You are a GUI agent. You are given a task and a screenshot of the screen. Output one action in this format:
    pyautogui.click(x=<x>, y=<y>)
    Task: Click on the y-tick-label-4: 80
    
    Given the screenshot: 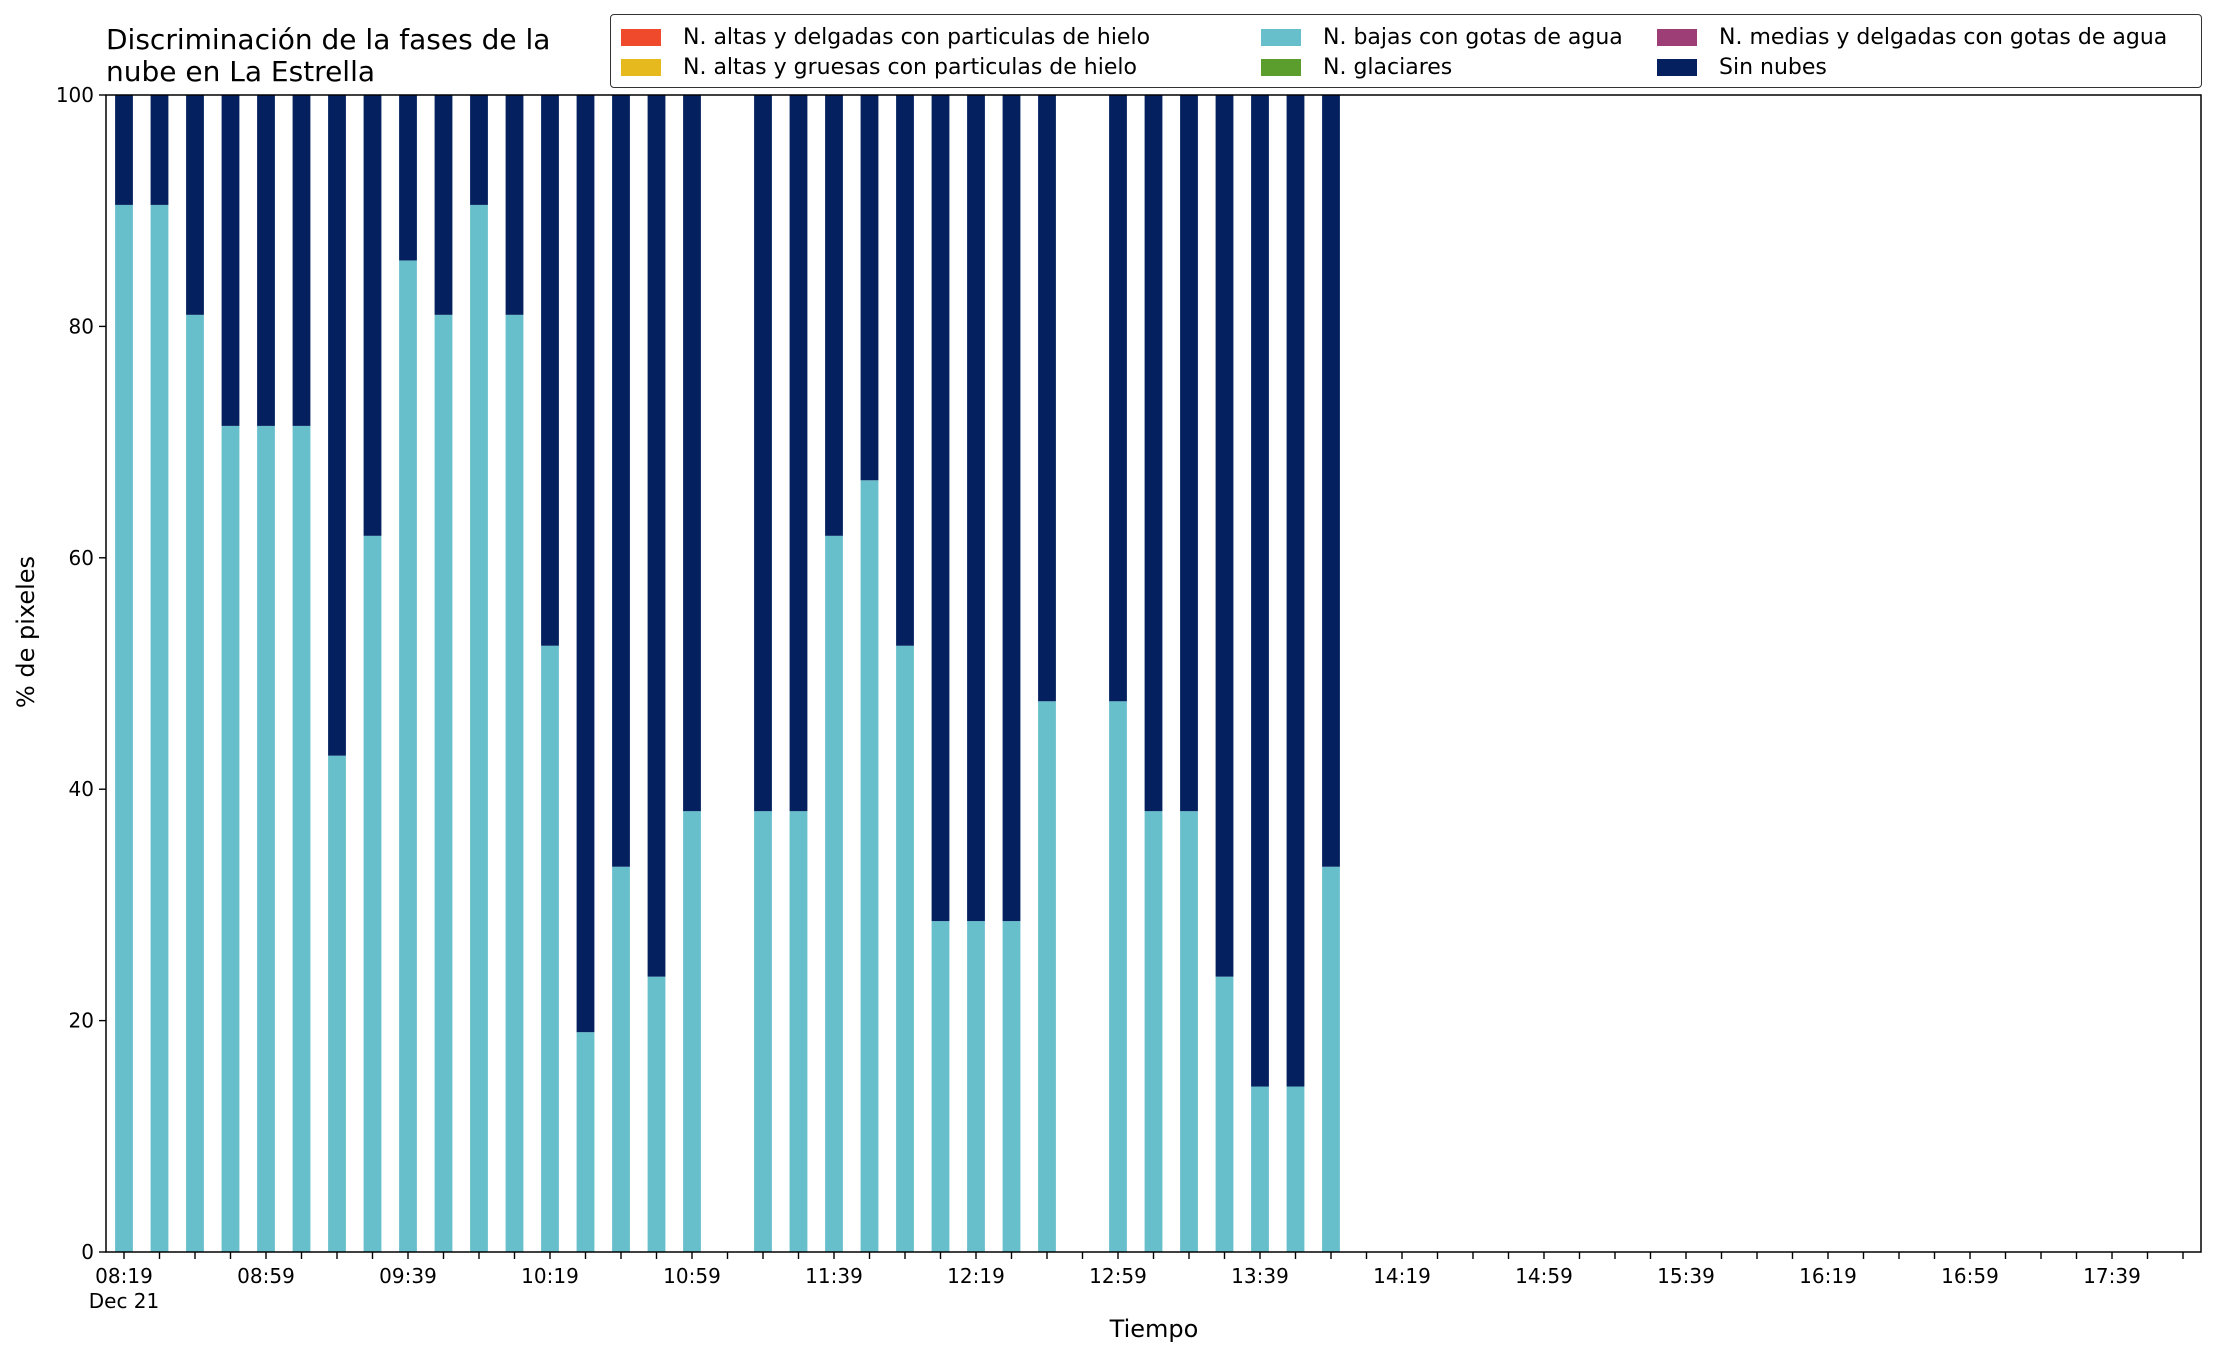 What is the action you would take?
    pyautogui.click(x=81, y=326)
    